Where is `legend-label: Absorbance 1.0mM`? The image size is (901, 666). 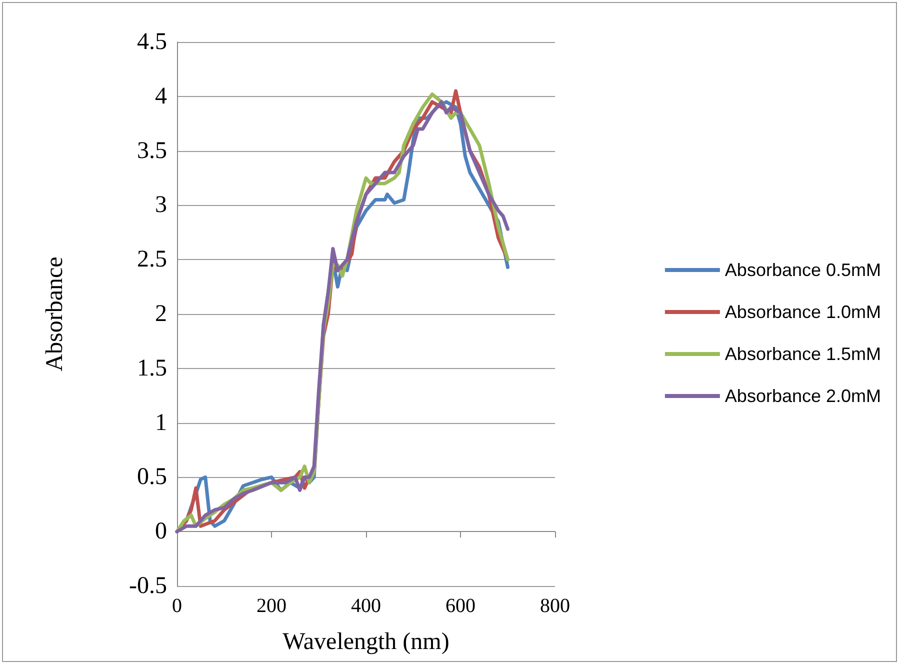
legend-label: Absorbance 1.0mM is located at coordinates (802, 312).